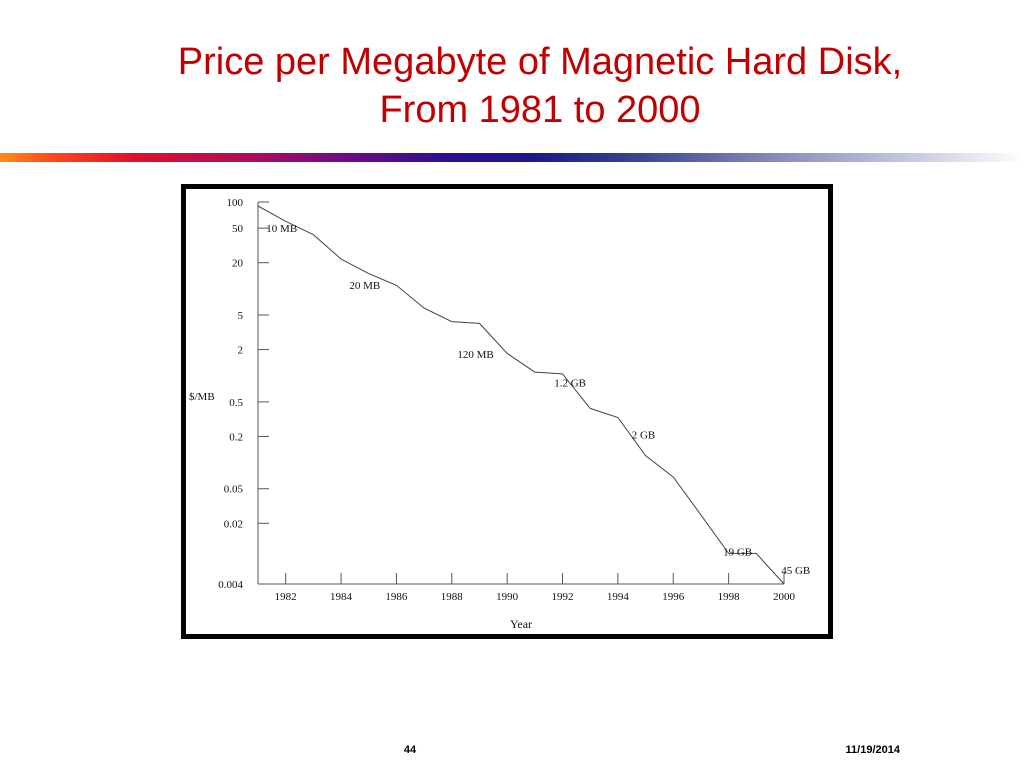  I want to click on y-tick-label: 0.2, so click(236, 437).